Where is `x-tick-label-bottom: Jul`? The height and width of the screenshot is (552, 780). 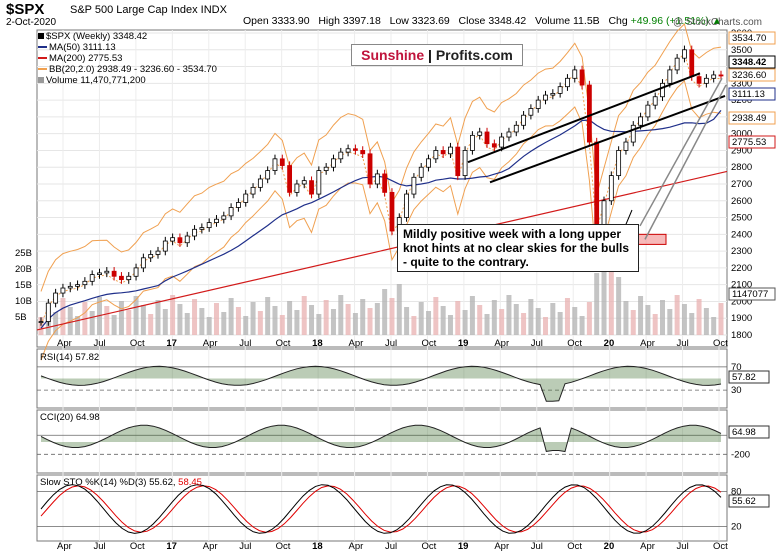 x-tick-label-bottom: Jul is located at coordinates (391, 546).